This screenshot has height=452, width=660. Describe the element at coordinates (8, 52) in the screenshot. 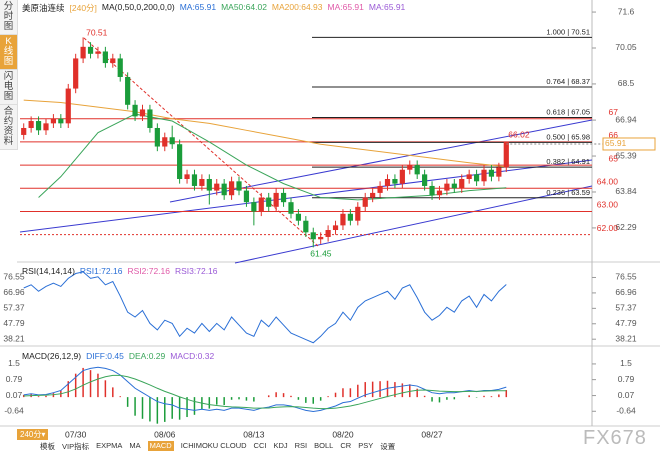

I see `sidebar-tab: K线图` at that location.